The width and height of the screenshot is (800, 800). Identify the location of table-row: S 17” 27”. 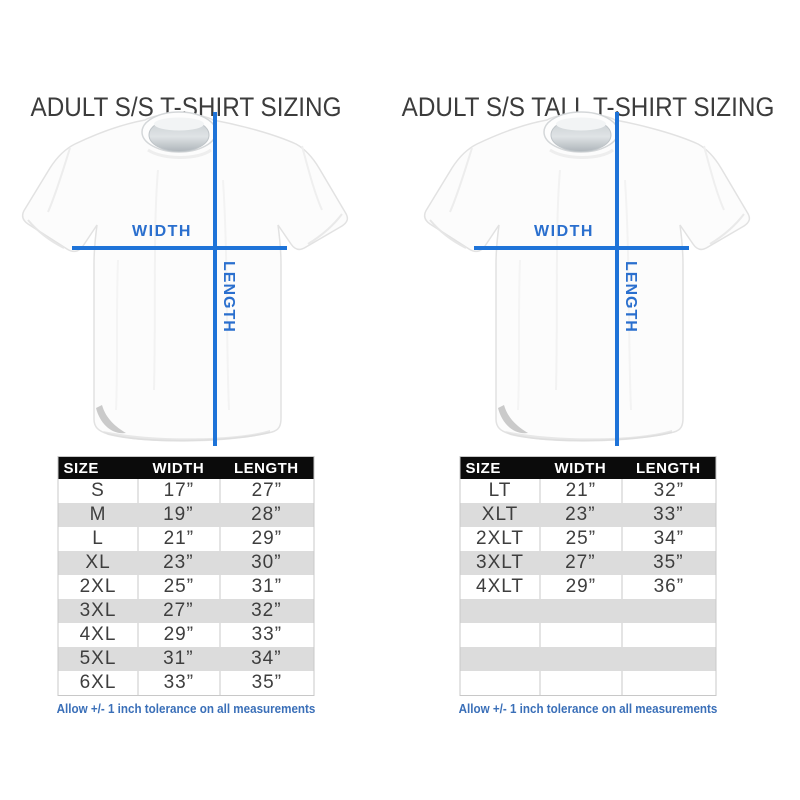
(186, 491).